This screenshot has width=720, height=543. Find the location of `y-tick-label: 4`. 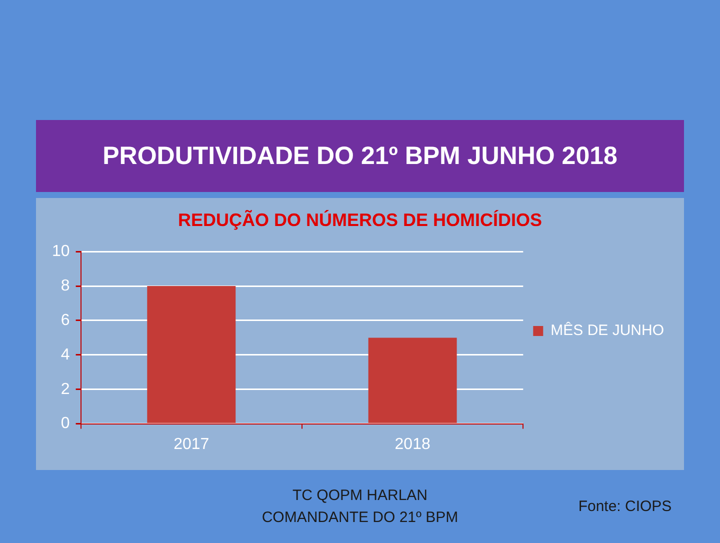

y-tick-label: 4 is located at coordinates (65, 355).